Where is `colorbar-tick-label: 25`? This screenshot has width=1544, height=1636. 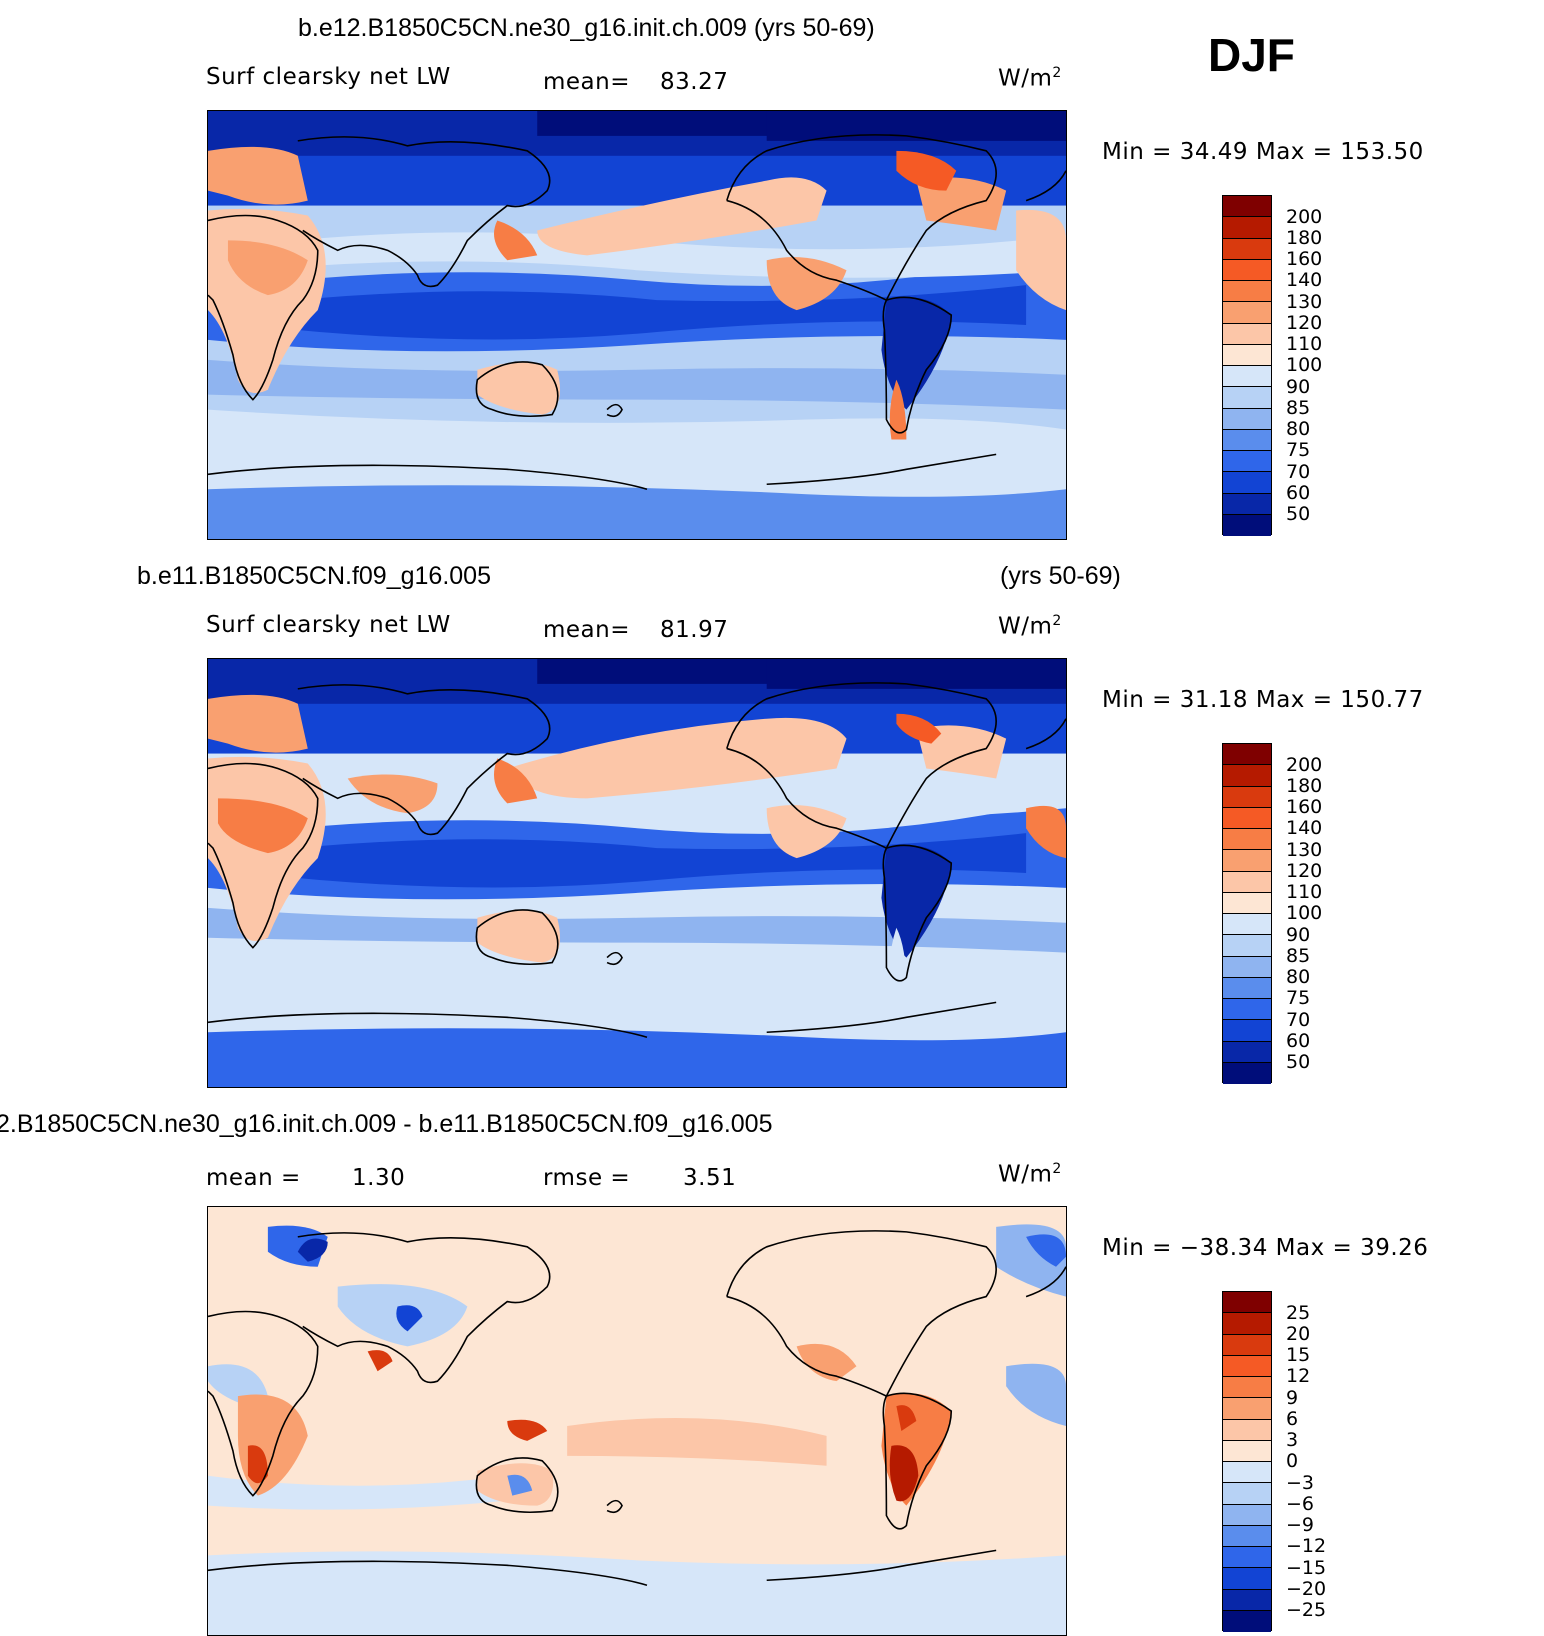 colorbar-tick-label: 25 is located at coordinates (1298, 1313).